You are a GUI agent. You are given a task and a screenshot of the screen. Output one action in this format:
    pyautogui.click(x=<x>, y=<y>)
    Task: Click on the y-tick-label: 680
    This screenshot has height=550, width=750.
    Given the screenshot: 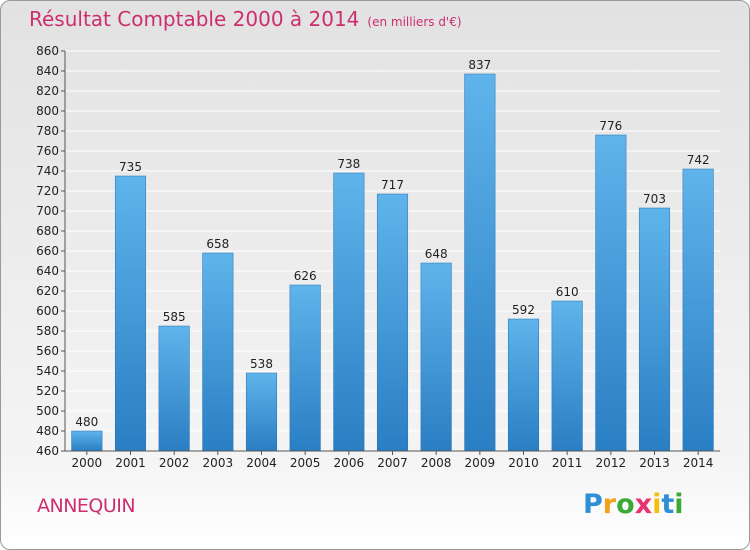 What is the action you would take?
    pyautogui.click(x=47, y=231)
    